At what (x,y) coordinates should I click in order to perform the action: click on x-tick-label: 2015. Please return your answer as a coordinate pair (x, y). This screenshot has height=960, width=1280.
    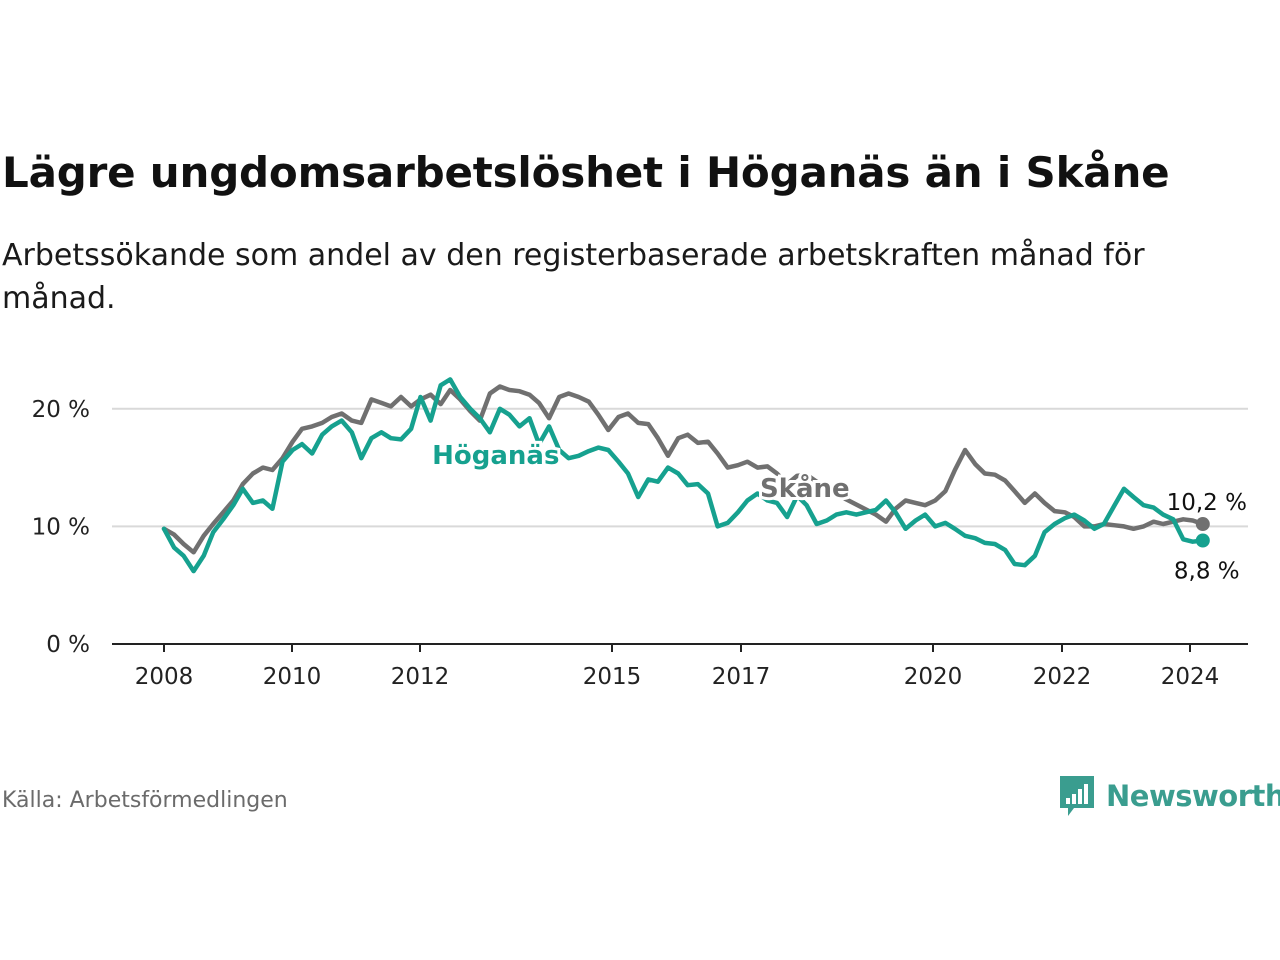
    Looking at the image, I should click on (612, 677).